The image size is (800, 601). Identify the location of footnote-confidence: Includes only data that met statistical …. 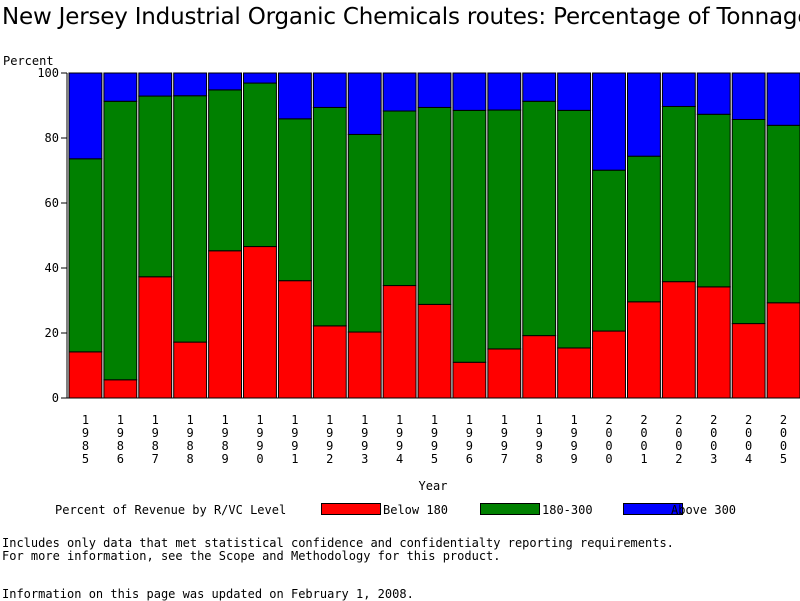
(338, 543).